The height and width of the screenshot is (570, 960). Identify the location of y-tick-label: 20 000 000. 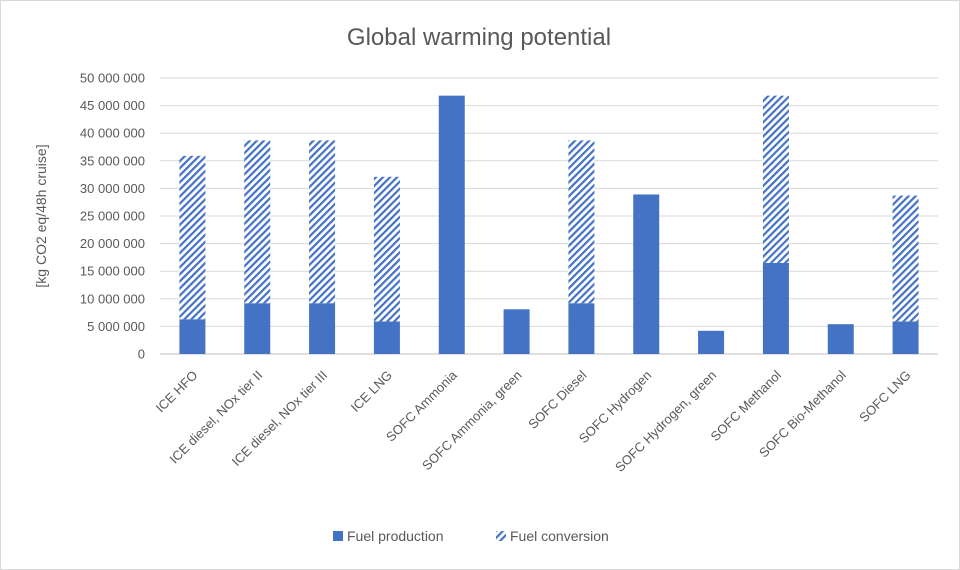
(112, 243).